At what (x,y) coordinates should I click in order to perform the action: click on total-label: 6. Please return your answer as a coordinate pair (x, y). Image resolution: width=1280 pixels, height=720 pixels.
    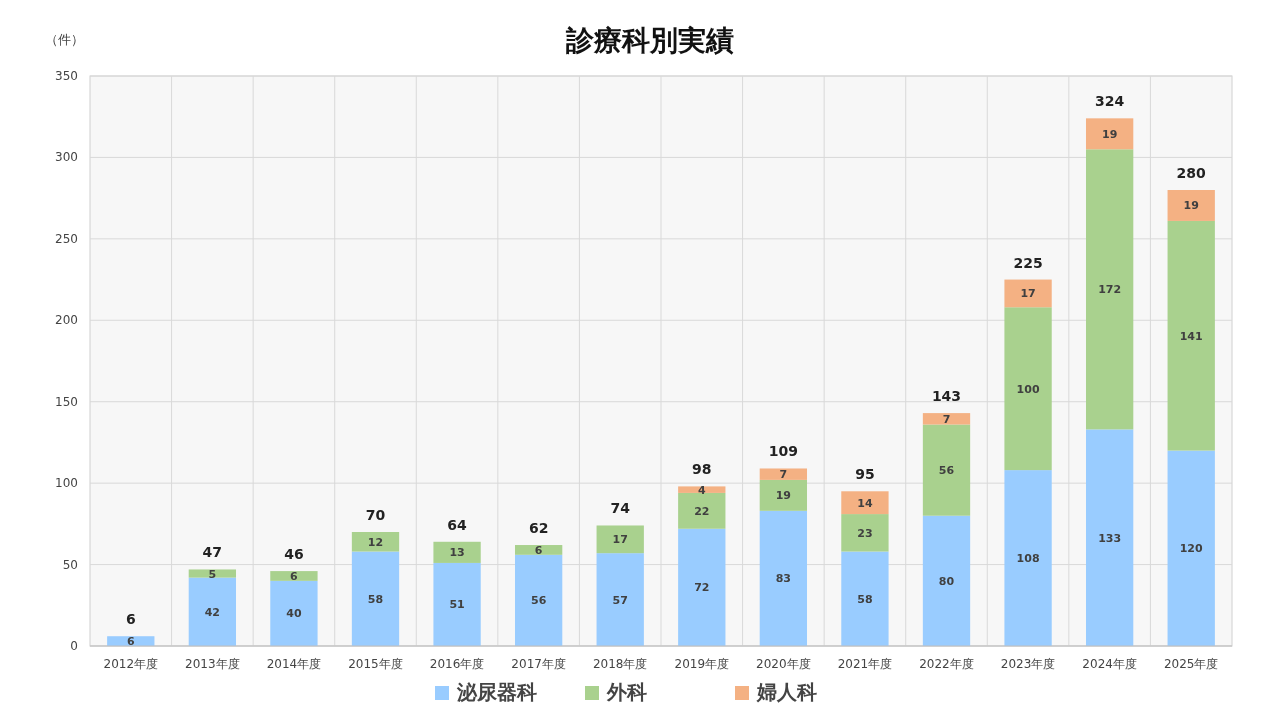
    Looking at the image, I should click on (130, 619).